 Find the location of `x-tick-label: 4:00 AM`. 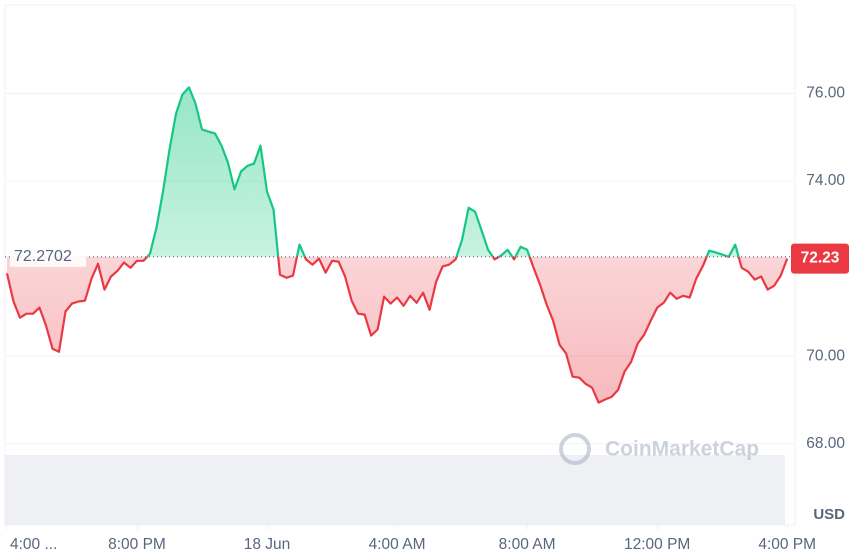

x-tick-label: 4:00 AM is located at coordinates (397, 544).